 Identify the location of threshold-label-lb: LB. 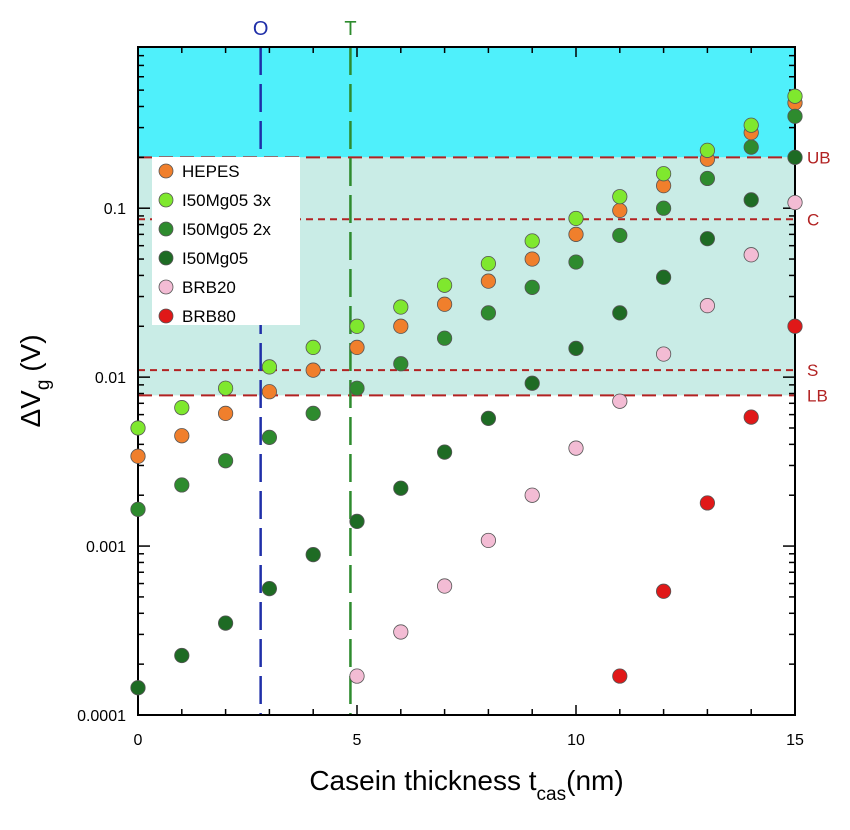
(817, 395).